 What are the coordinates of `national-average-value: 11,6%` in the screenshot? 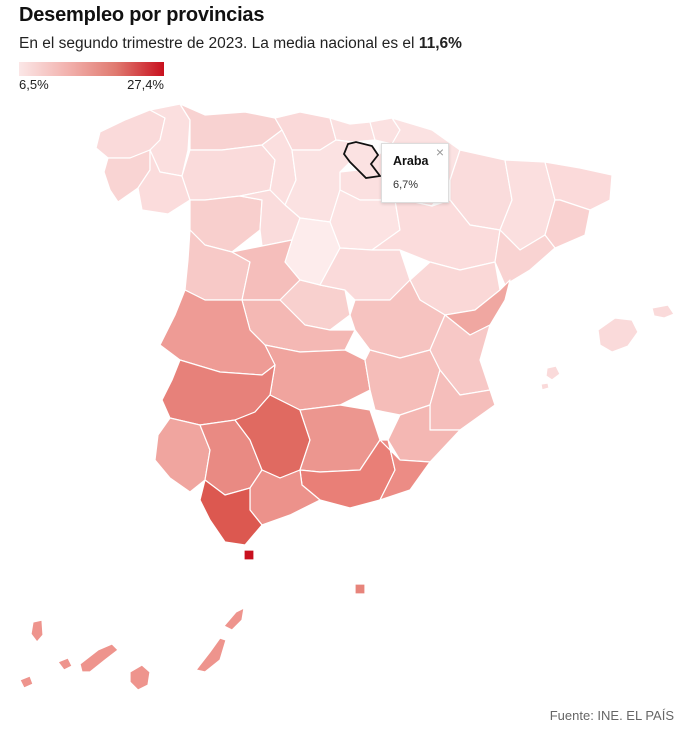 It's located at (440, 43).